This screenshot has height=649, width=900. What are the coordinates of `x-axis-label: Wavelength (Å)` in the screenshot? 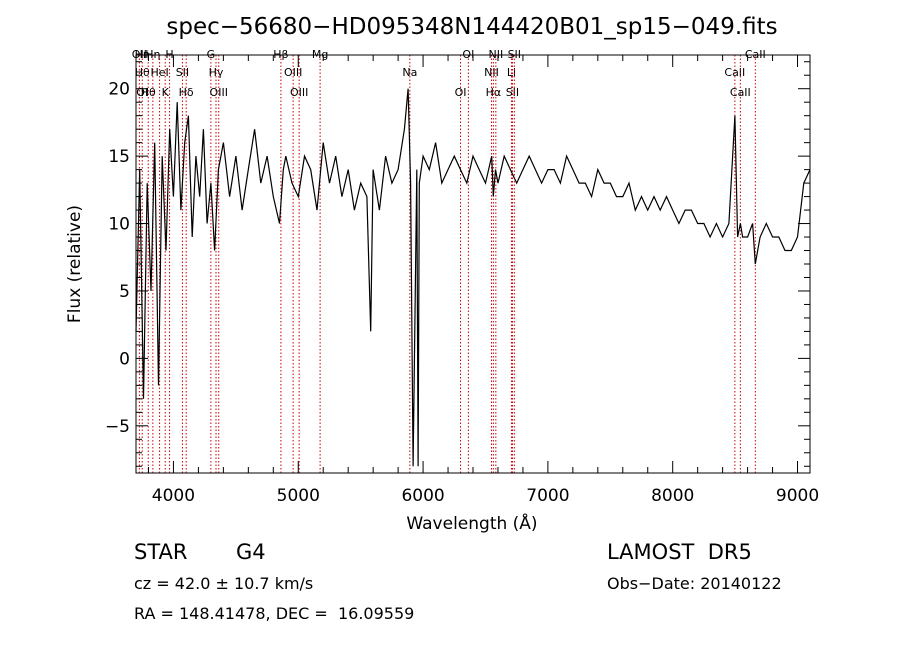 It's located at (471, 523).